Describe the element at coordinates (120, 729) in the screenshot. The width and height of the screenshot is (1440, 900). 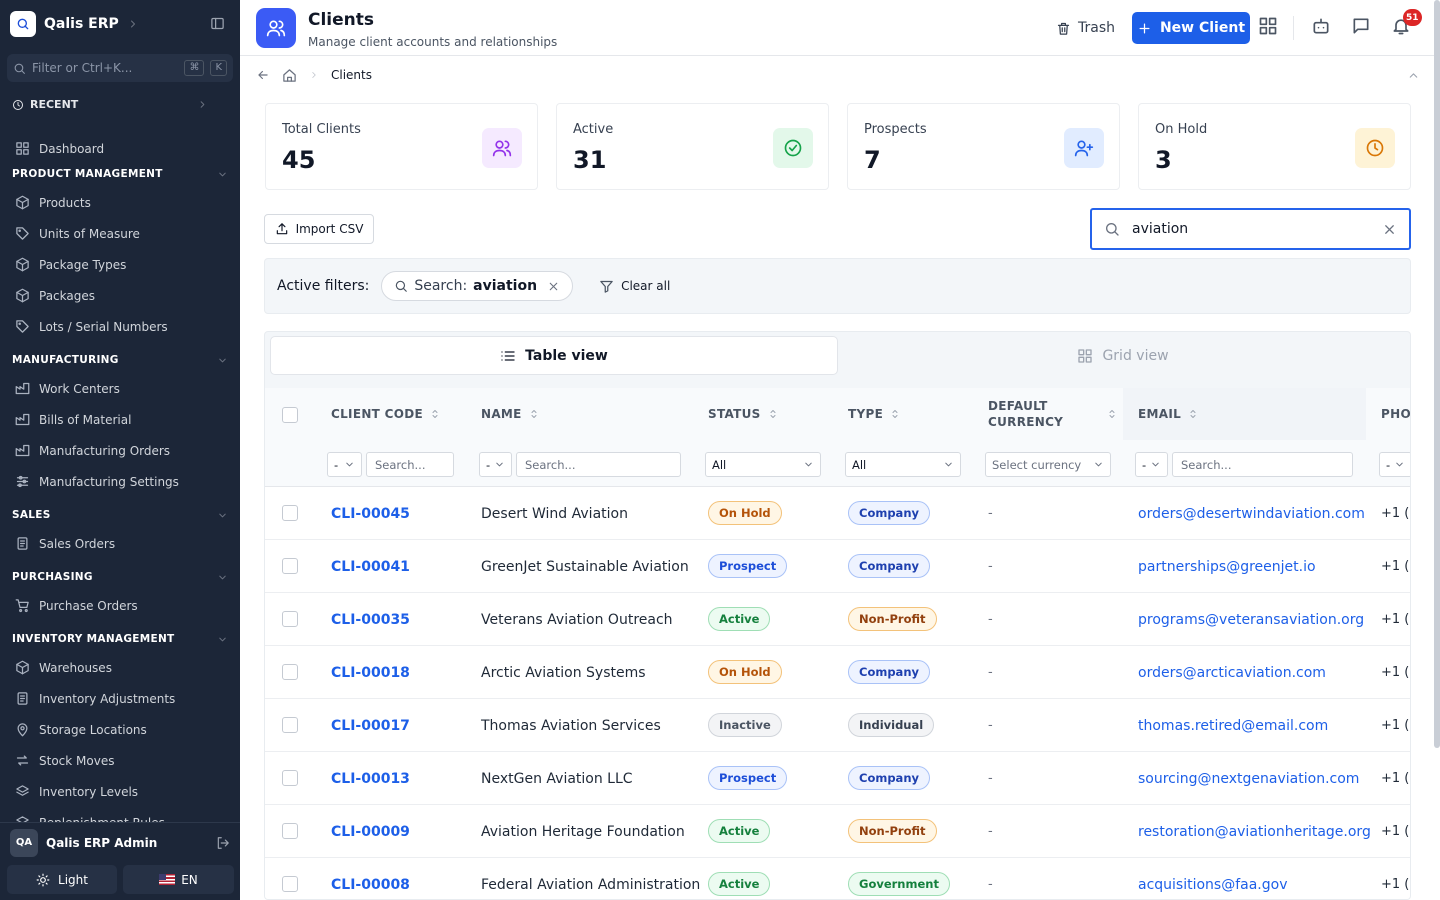
I see `nav-item: Storage Locations` at that location.